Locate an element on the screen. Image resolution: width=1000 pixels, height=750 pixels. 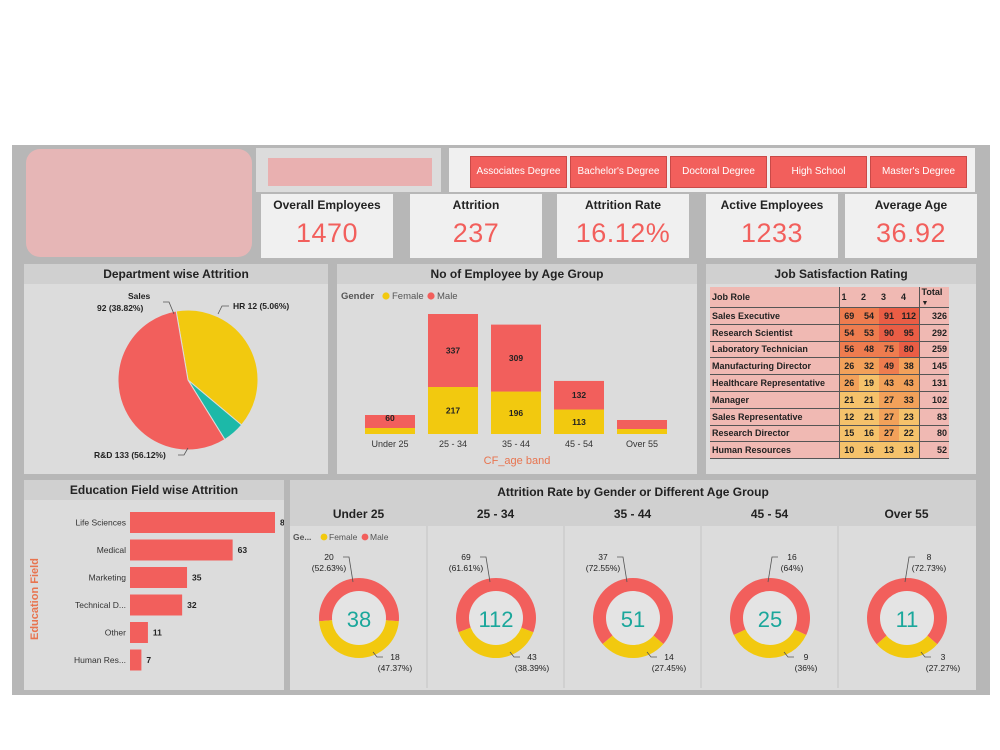
matrix-row: Research Director 15 16 27 22 80 is located at coordinates (829, 434).